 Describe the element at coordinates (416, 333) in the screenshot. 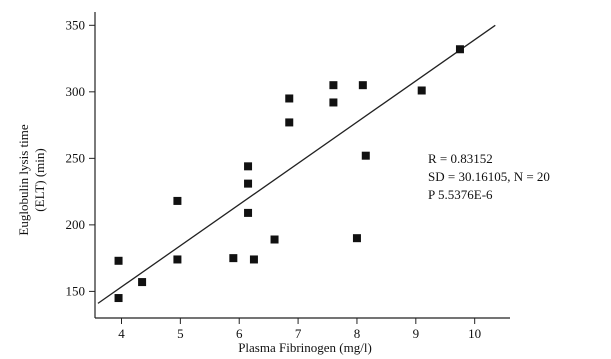

I see `x-tick-label: 9` at that location.